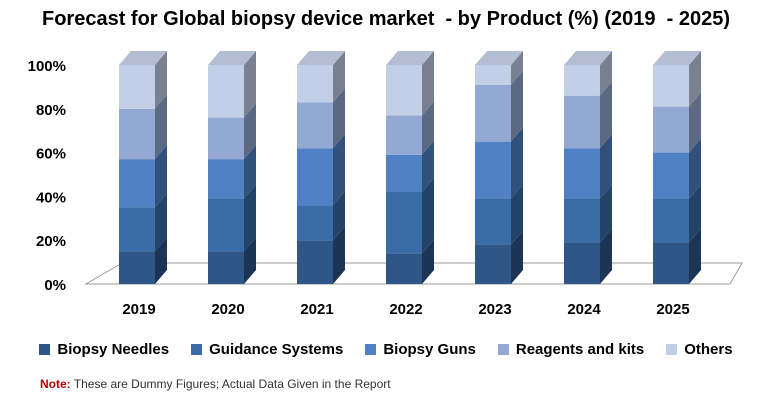  I want to click on y-tick-label: 60%, so click(51, 154).